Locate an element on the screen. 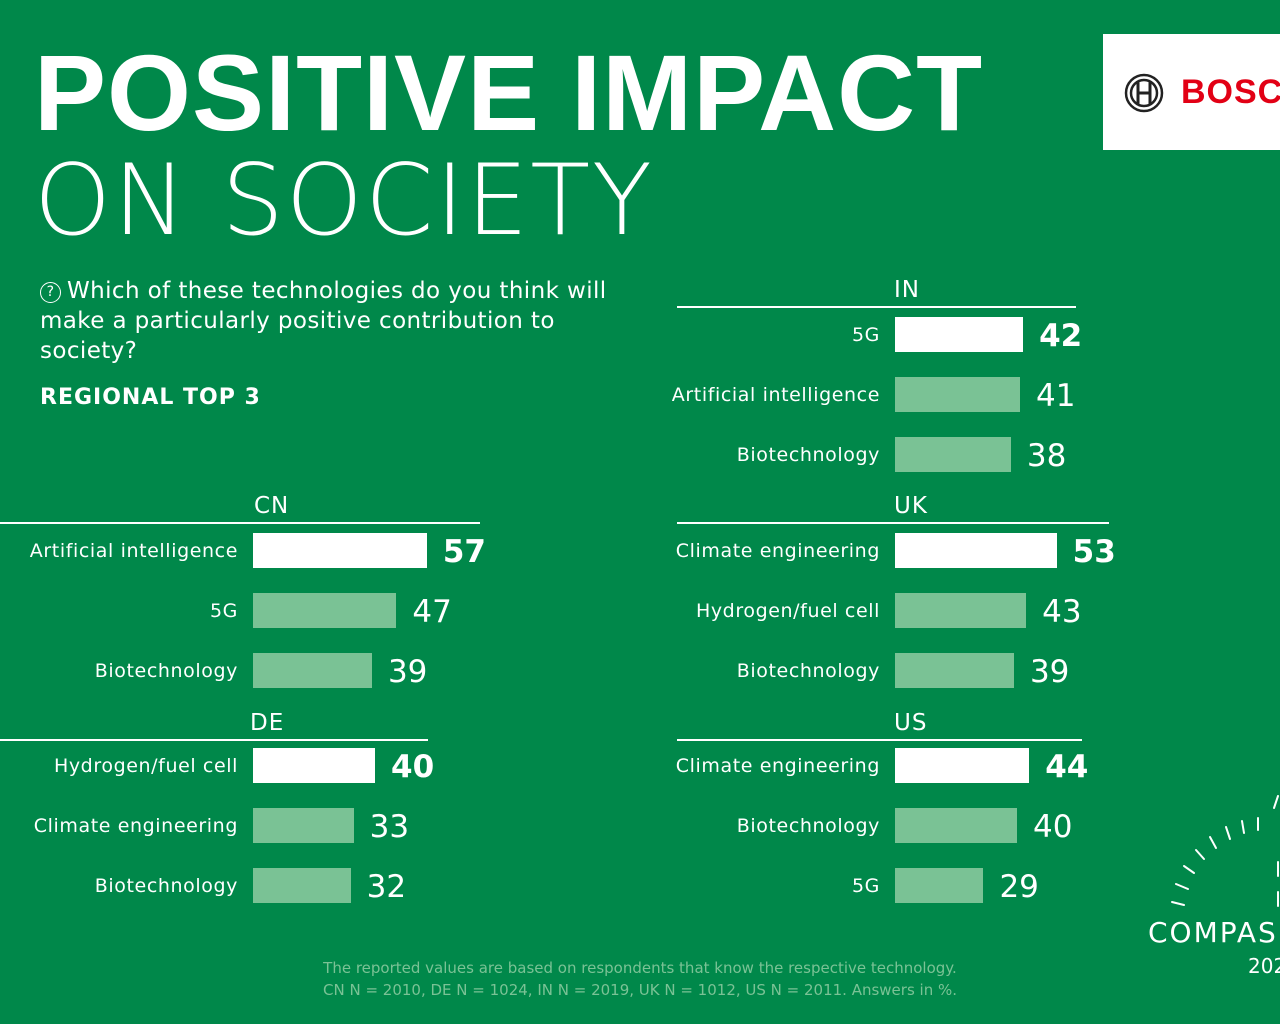  compass-dial-icon is located at coordinates (1225, 851).